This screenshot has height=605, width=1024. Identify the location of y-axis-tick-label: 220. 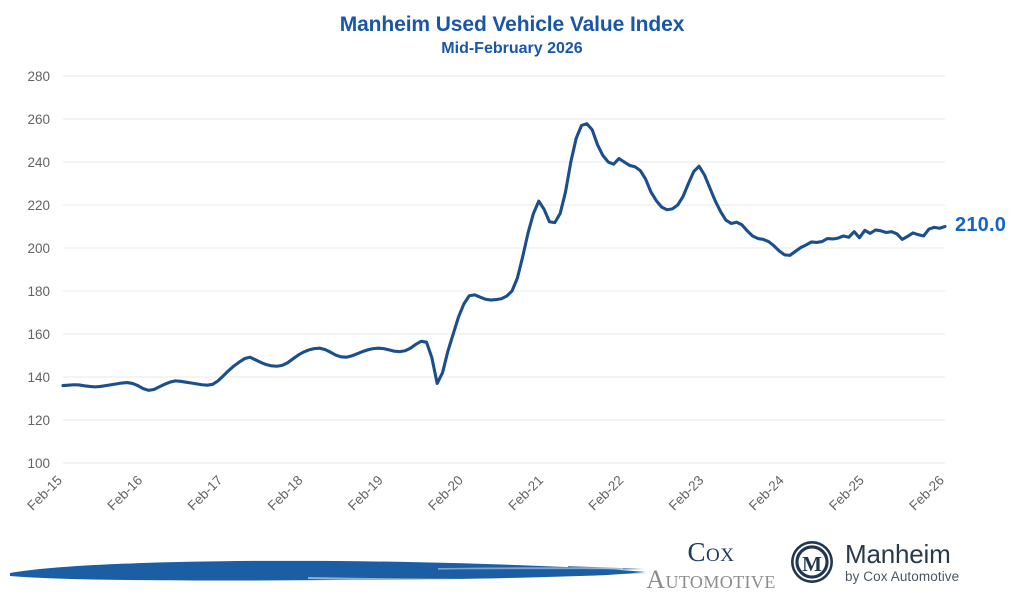
(38, 205).